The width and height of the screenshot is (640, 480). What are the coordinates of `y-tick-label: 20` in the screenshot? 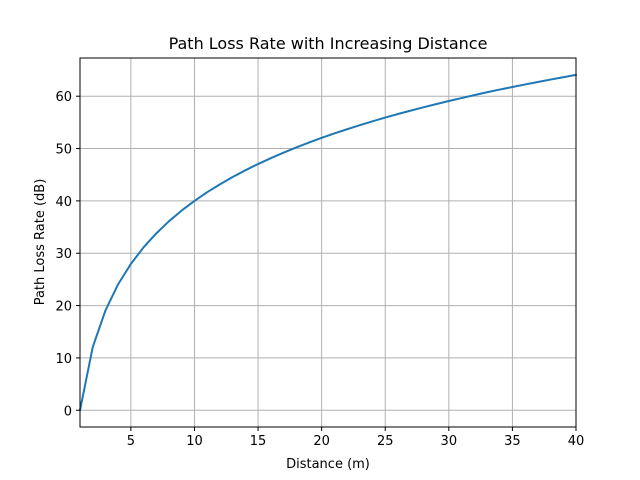 It's located at (63, 307).